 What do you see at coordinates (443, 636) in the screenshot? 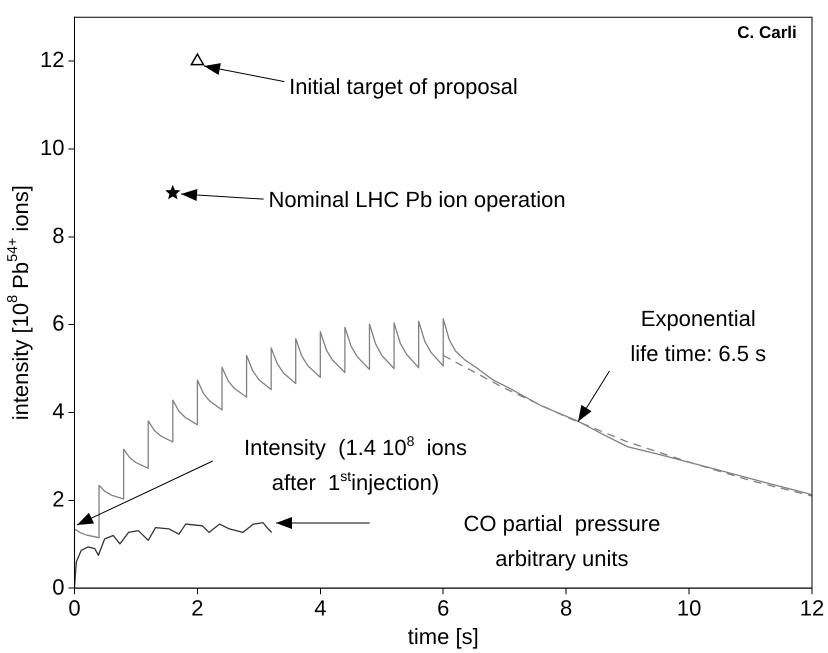
I see `x-axis-title: time [s]` at bounding box center [443, 636].